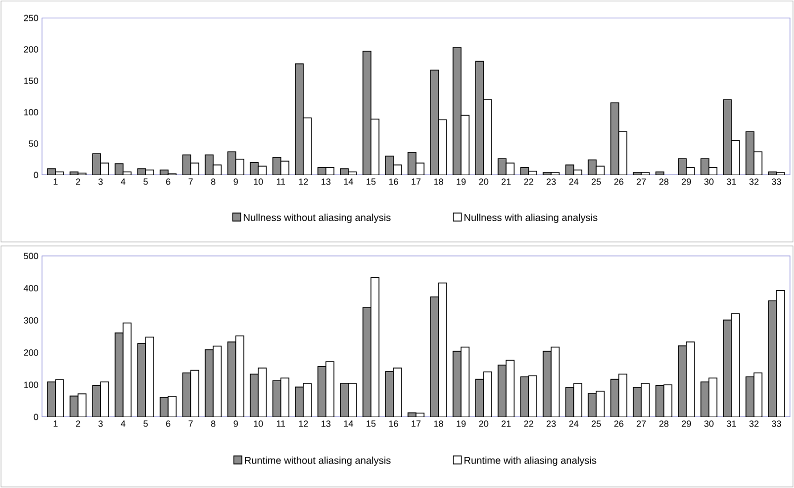 This screenshot has height=488, width=794. Describe the element at coordinates (31, 18) in the screenshot. I see `y-tick-label: 250` at that location.